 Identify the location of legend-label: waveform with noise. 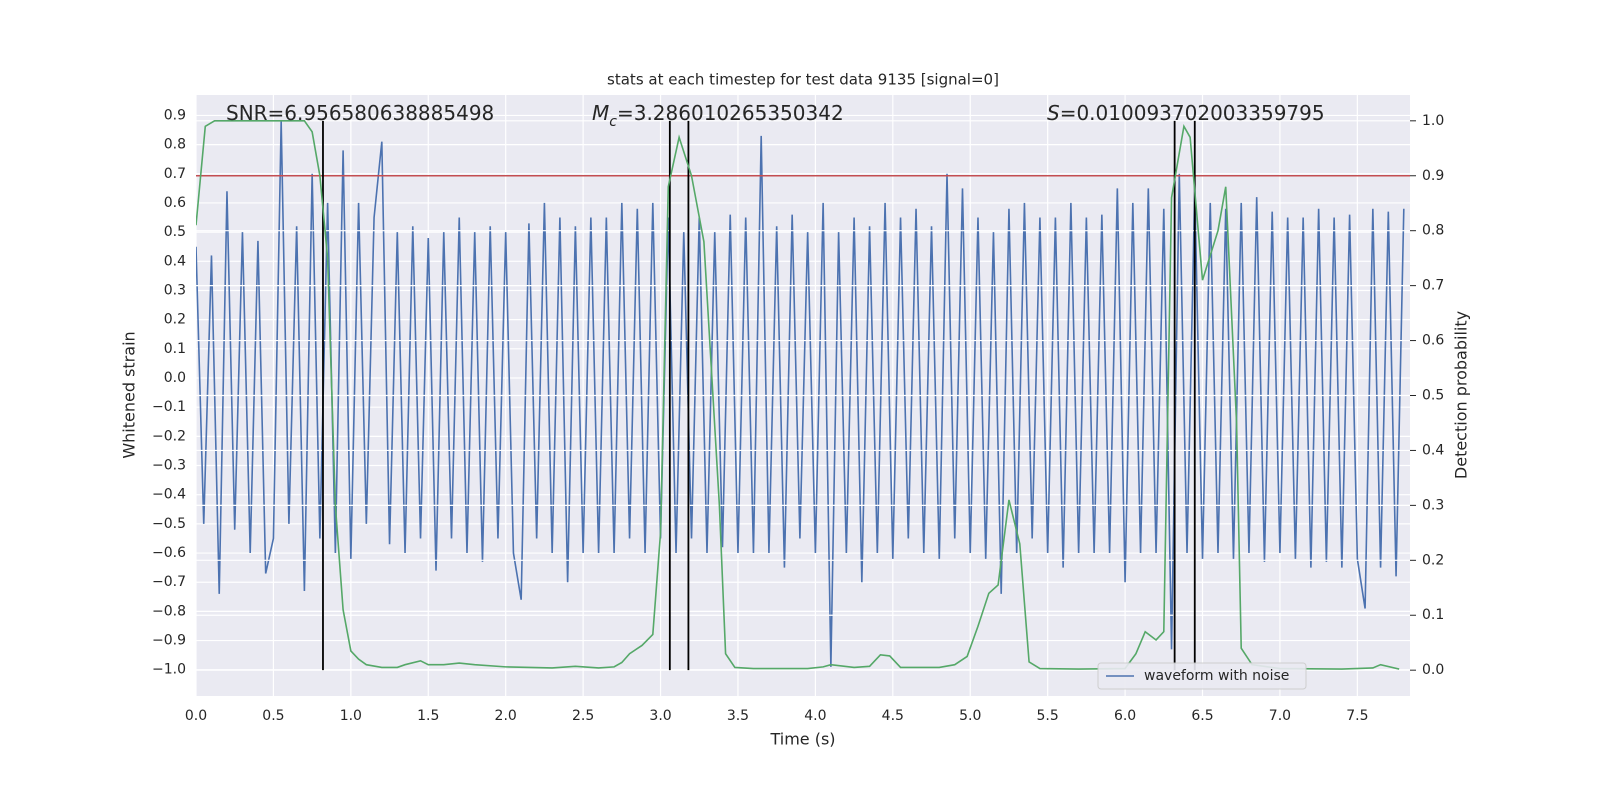
(1216, 676).